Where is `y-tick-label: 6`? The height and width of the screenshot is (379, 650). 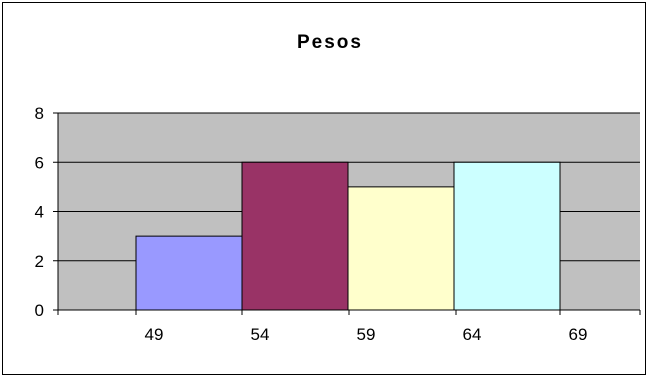
y-tick-label: 6 is located at coordinates (39, 162).